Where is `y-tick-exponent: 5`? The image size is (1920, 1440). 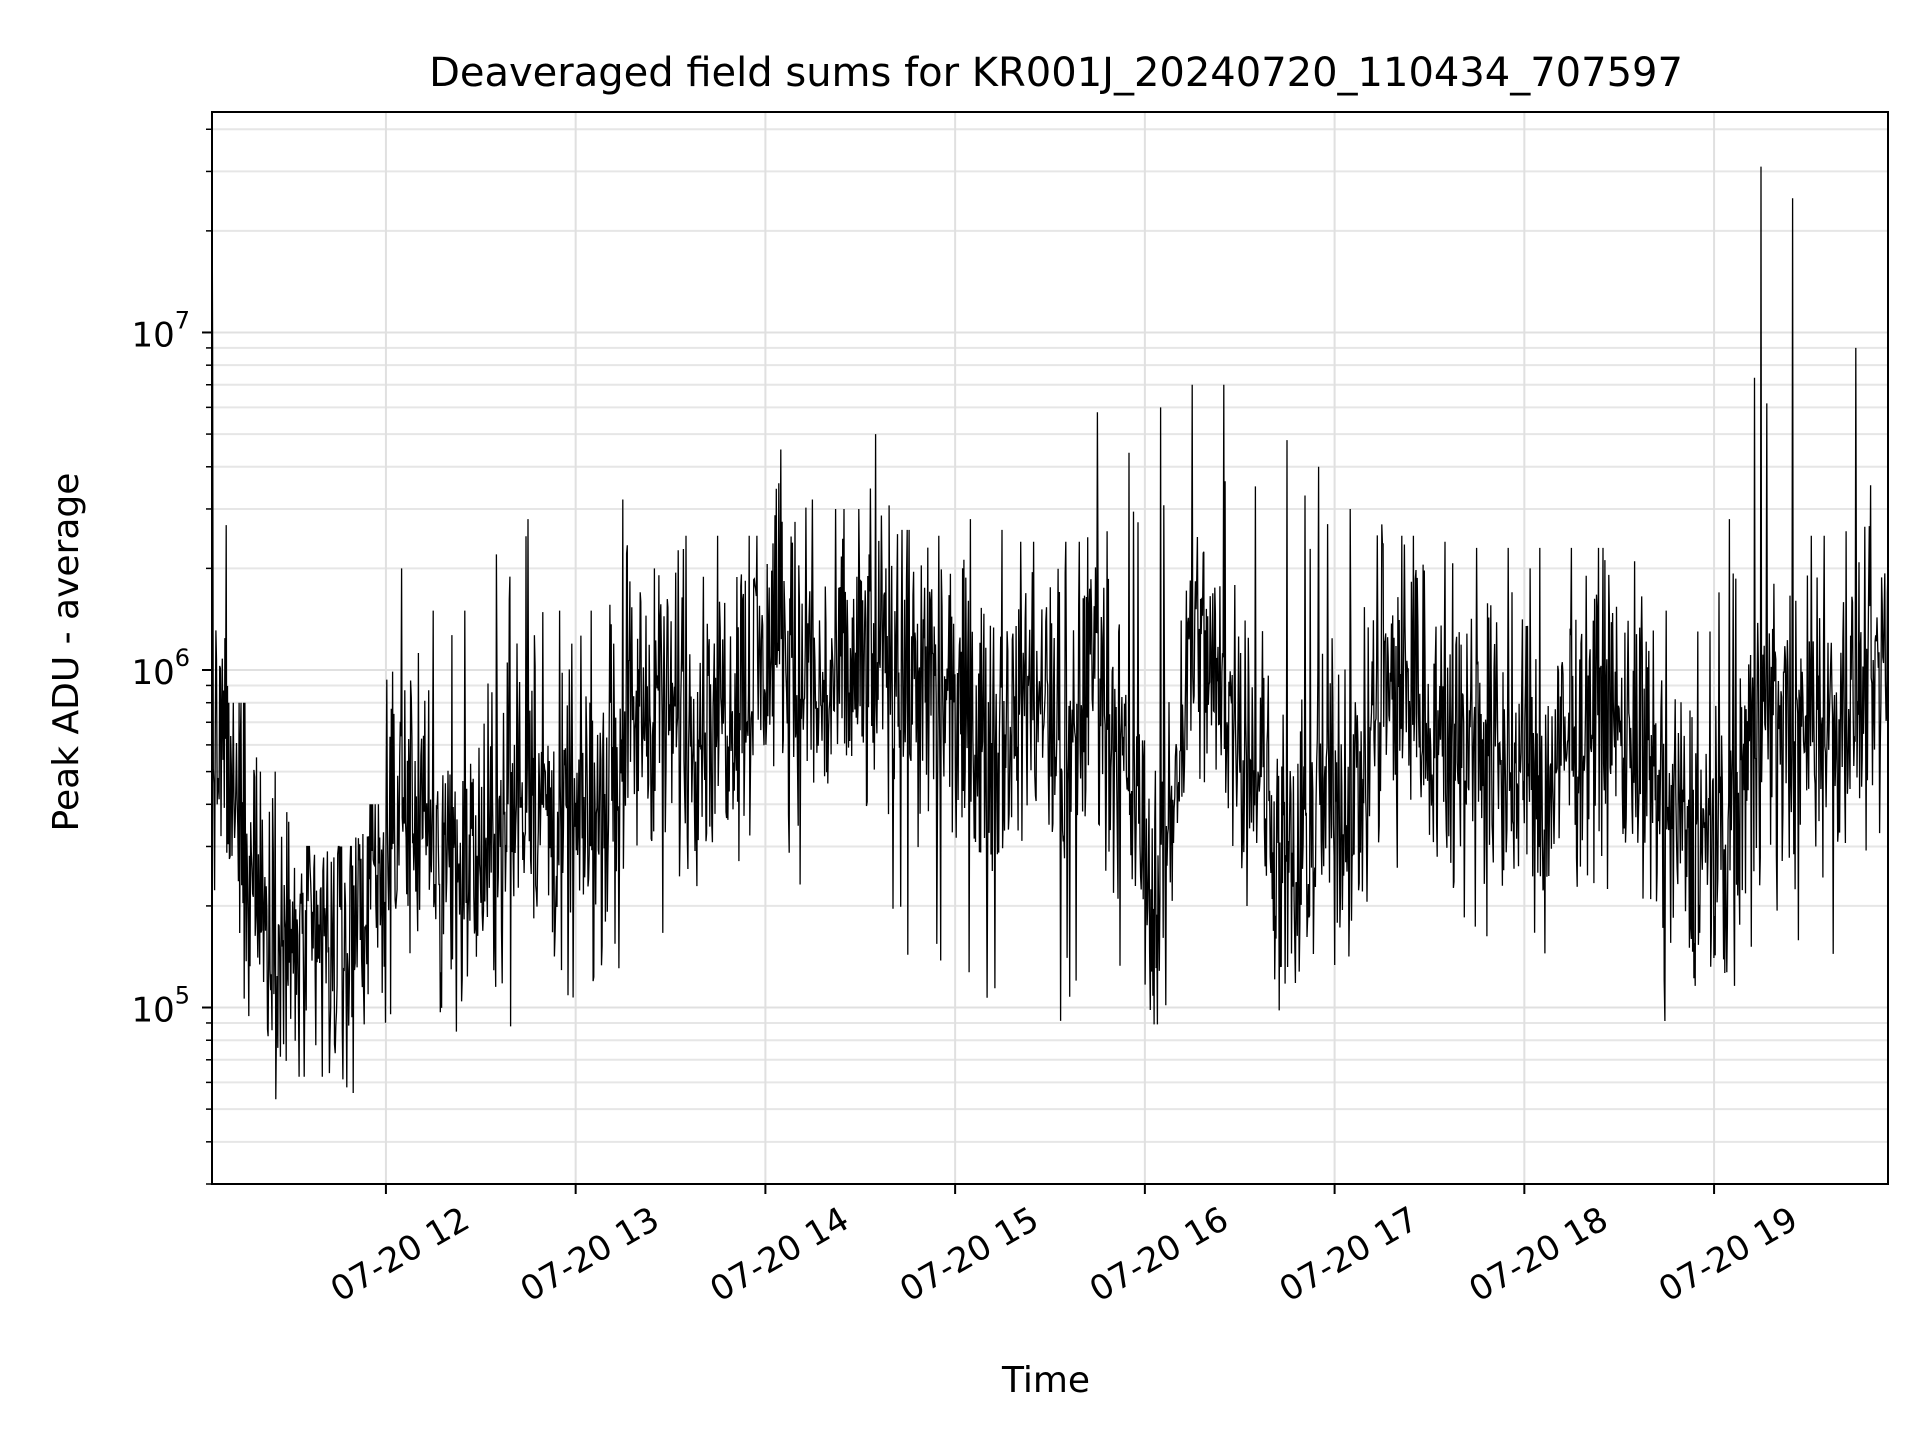 y-tick-exponent: 5 is located at coordinates (182, 996).